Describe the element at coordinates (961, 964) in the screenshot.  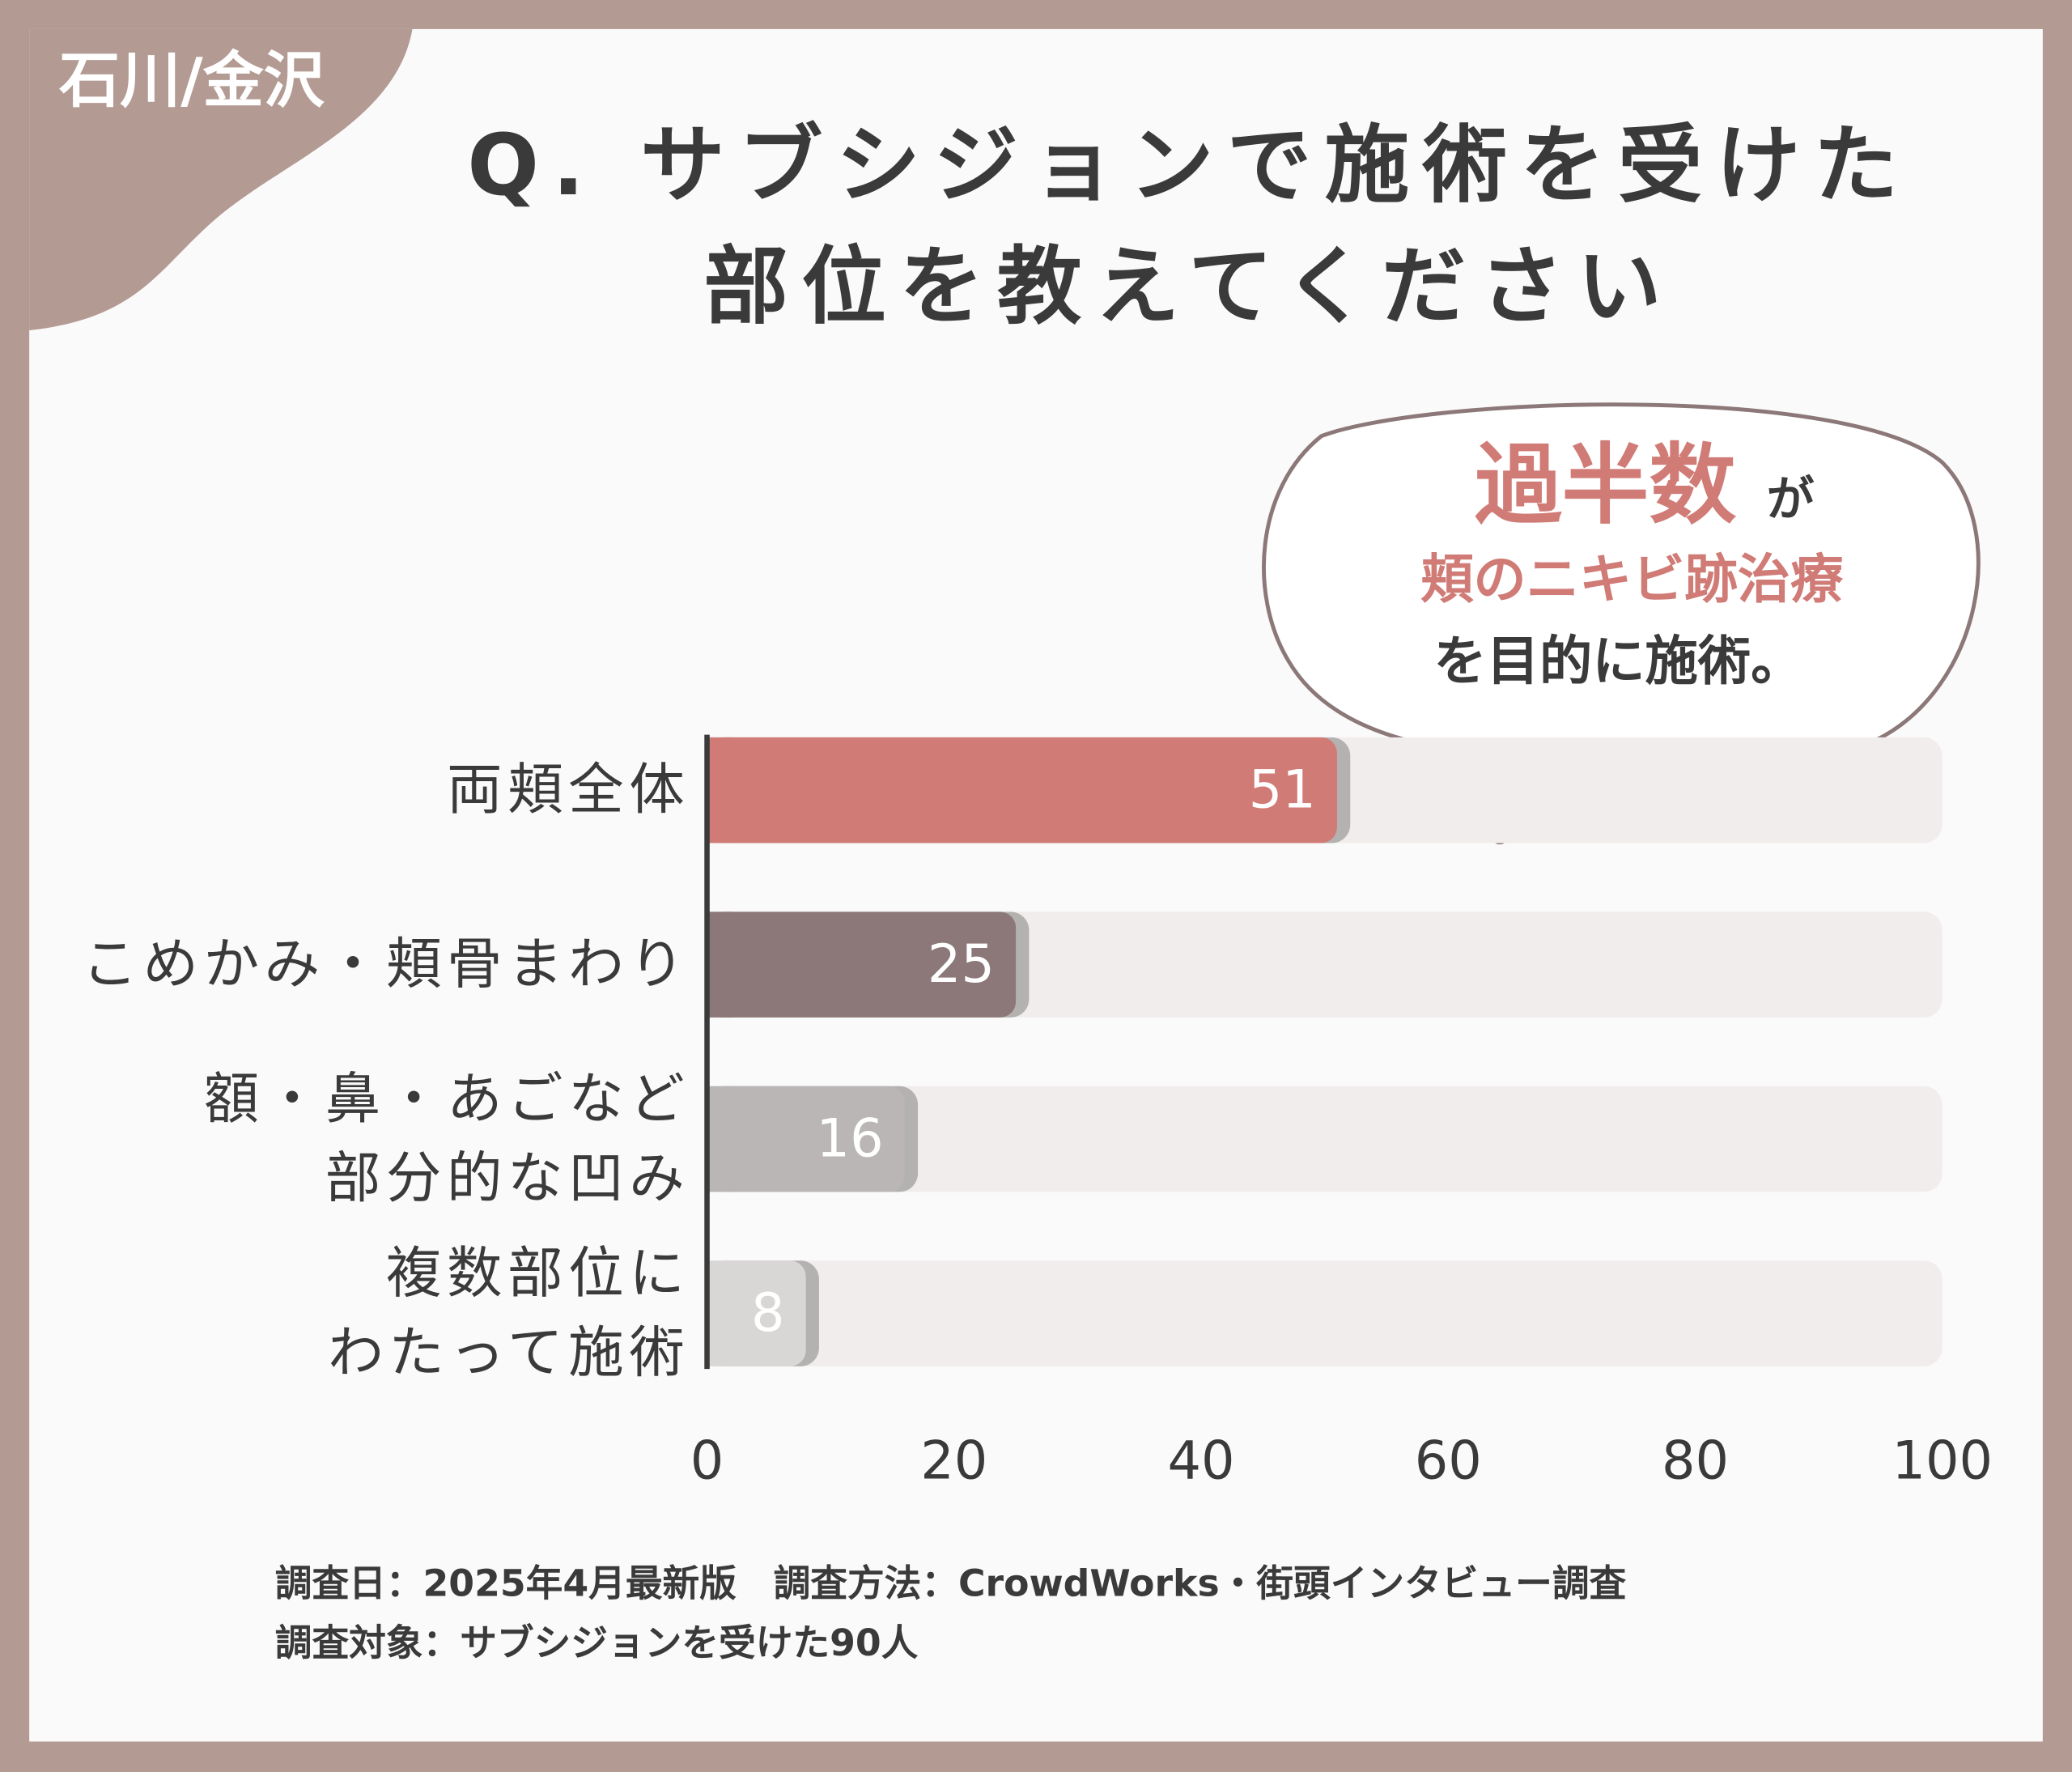
I see `value-label: 25` at that location.